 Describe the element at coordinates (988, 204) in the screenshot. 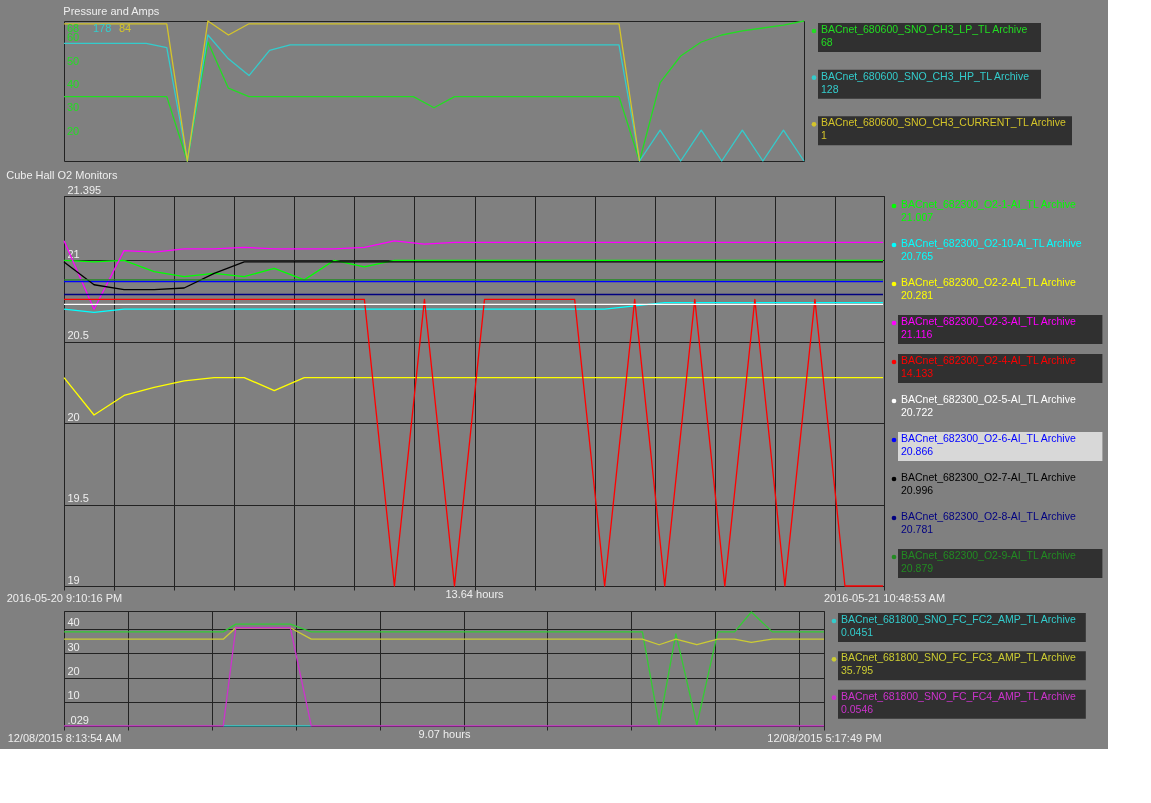

I see `text: BACnet_682300_O2-1-AI_TL Archive` at that location.